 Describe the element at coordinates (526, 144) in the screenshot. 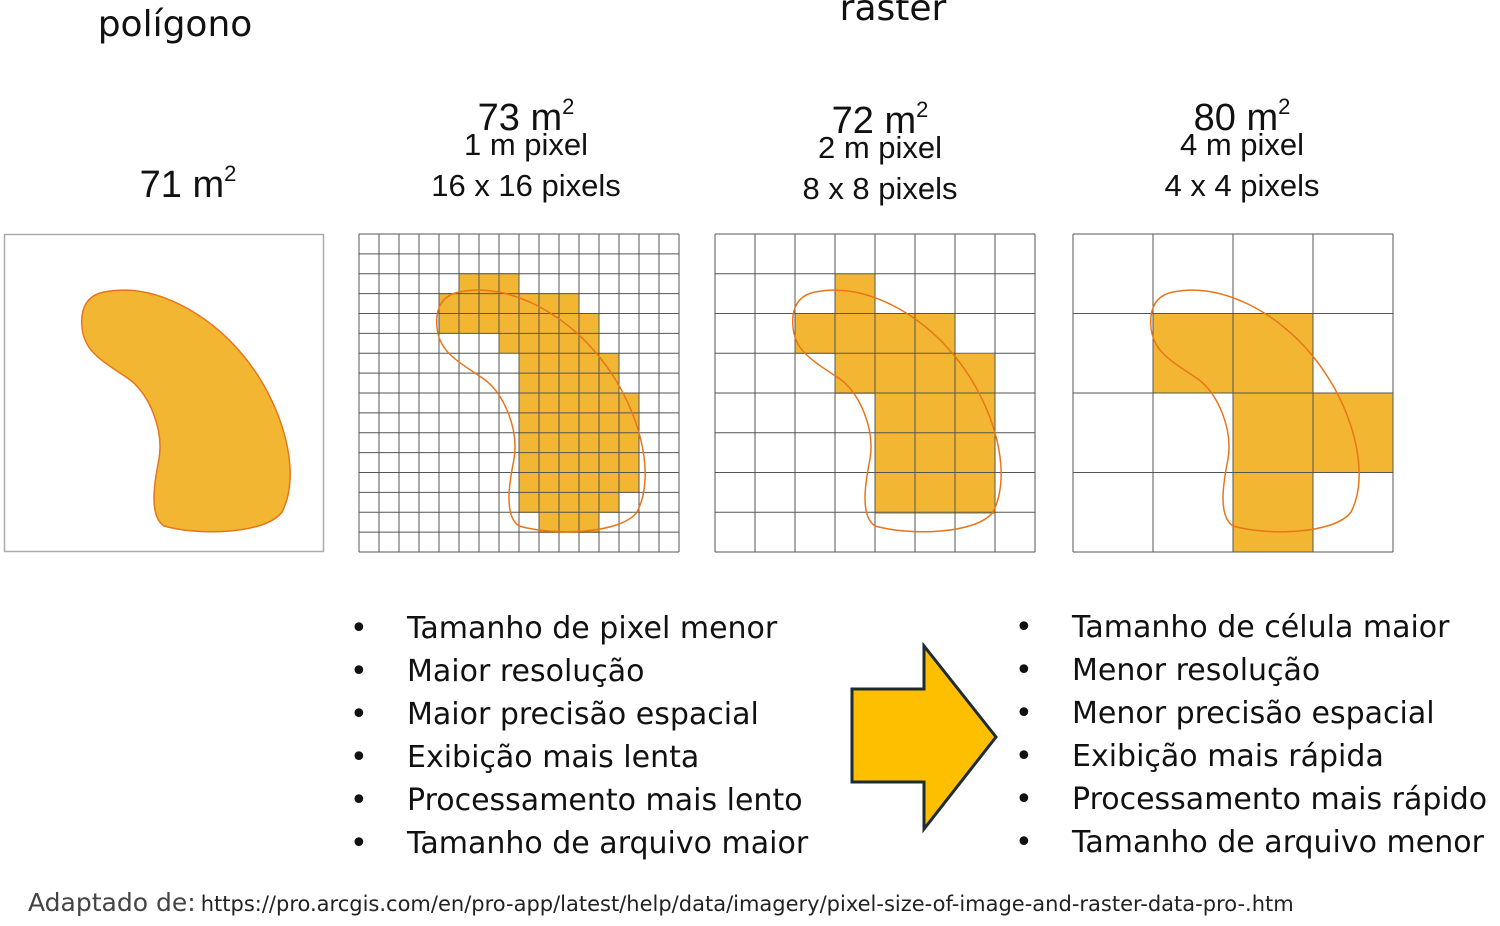

I see `raster-16-pixel-size: 1 m pixel` at that location.